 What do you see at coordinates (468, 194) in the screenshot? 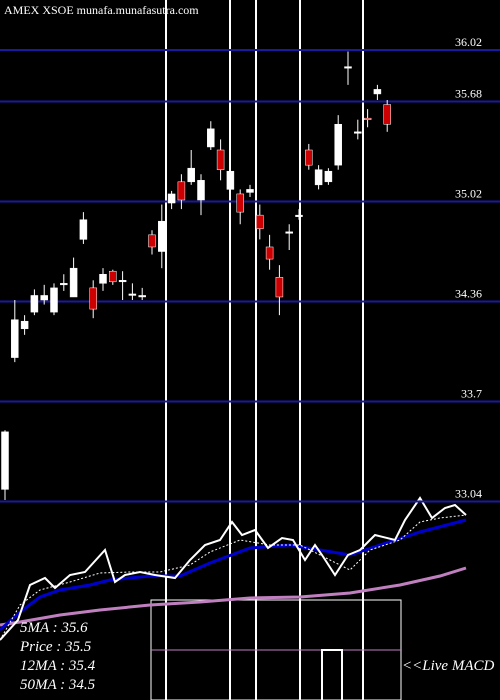
I see `y-tick-label: 35.02` at bounding box center [468, 194].